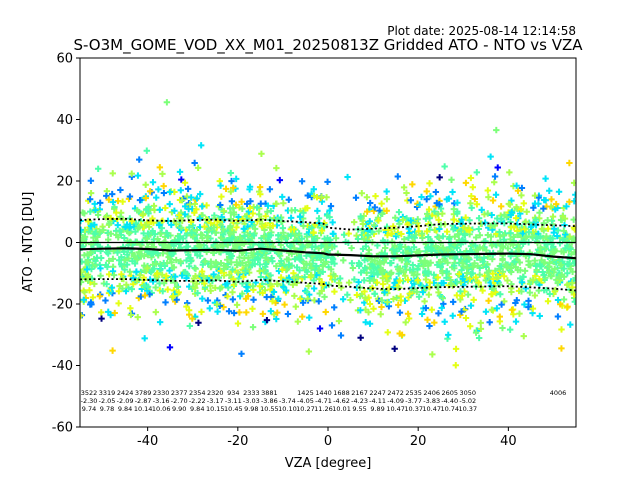 This screenshot has height=480, width=640. What do you see at coordinates (328, 285) in the screenshot?
I see `lower-std-line` at bounding box center [328, 285].